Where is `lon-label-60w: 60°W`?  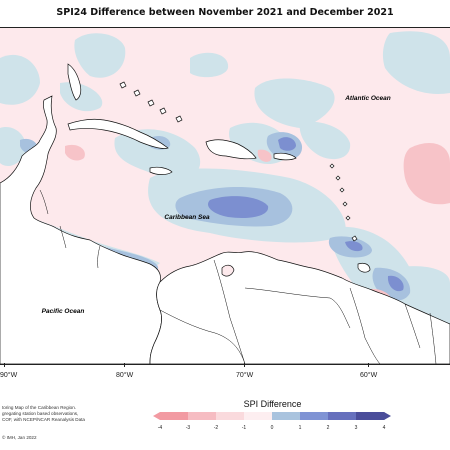
lon-label-60w: 60°W is located at coordinates (369, 375).